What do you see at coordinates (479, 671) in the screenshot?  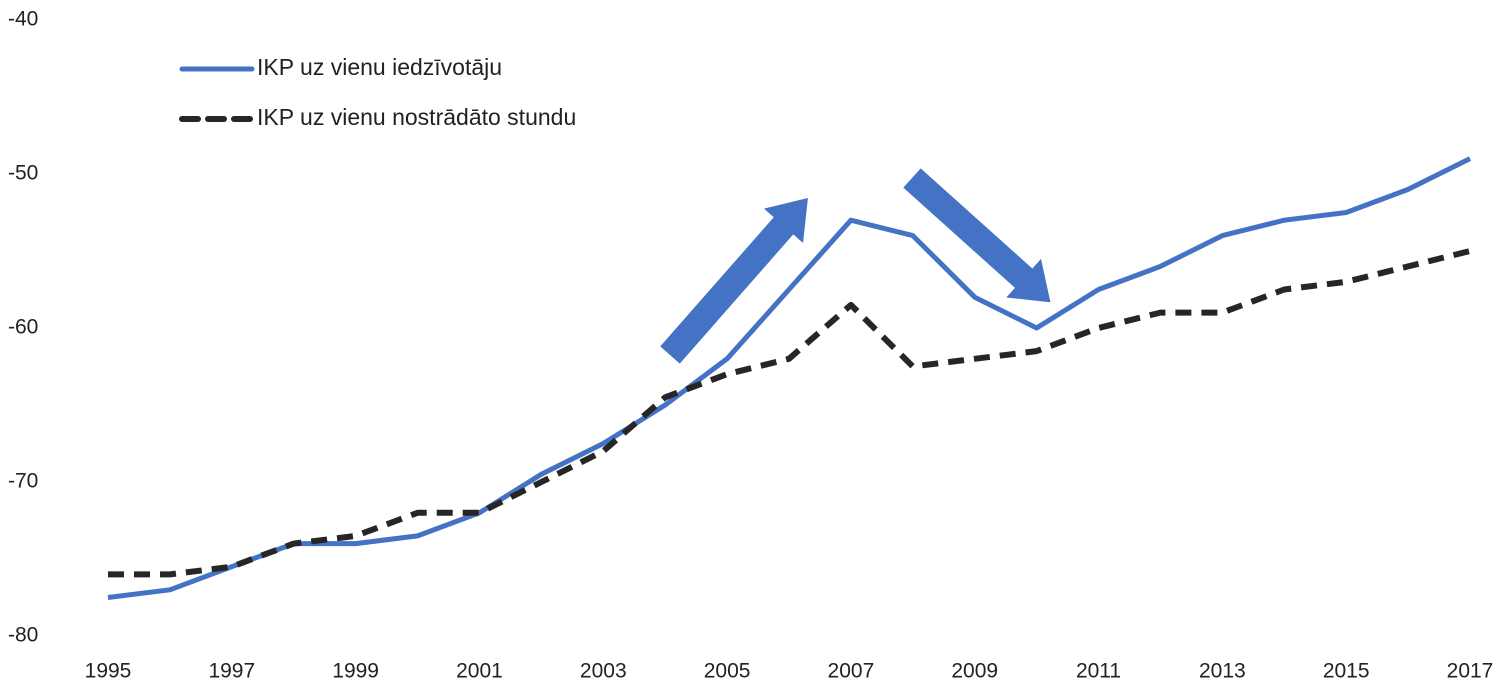 I see `x-tick-label: 2001` at bounding box center [479, 671].